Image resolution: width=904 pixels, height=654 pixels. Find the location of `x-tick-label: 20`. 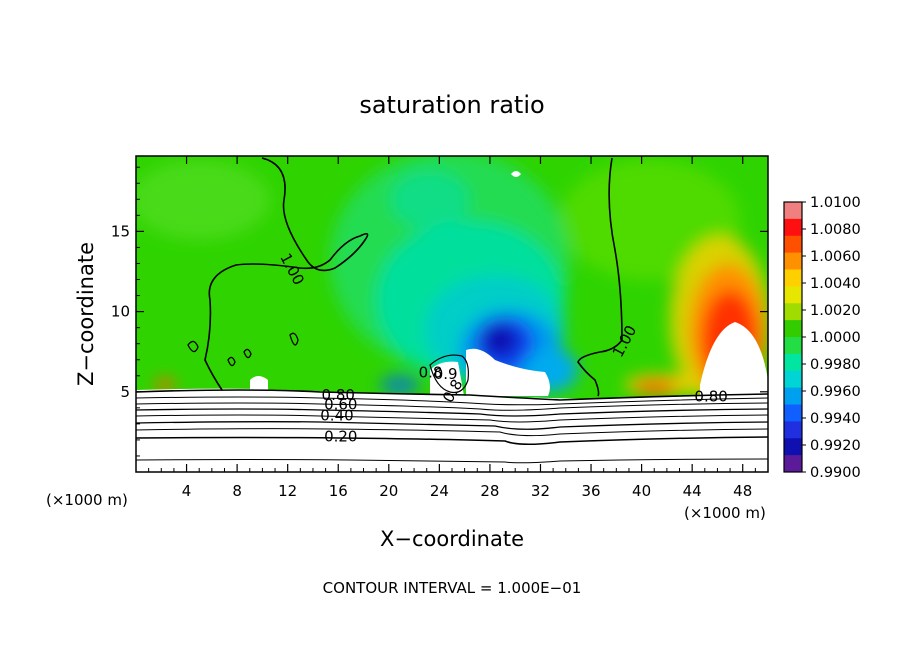

x-tick-label: 20 is located at coordinates (388, 491).